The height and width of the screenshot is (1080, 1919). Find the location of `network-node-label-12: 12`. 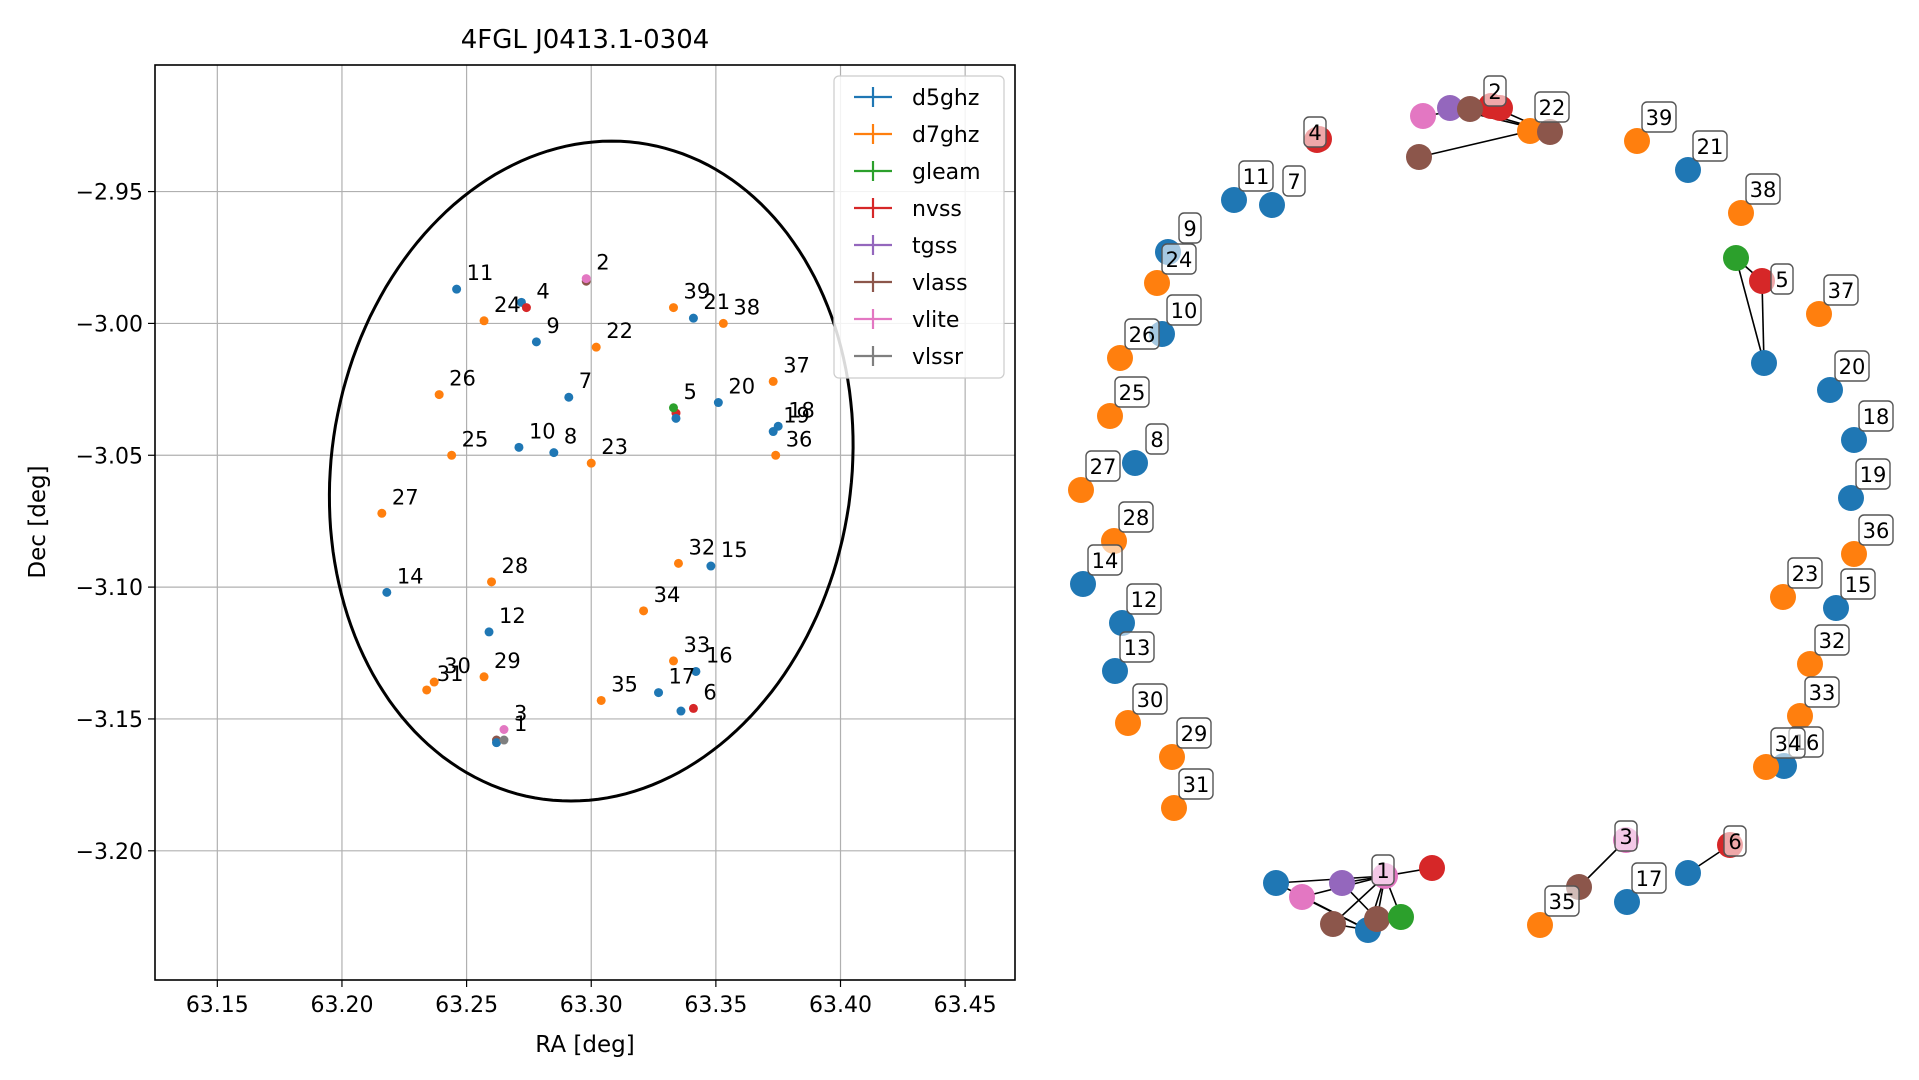

network-node-label-12: 12 is located at coordinates (1144, 599).